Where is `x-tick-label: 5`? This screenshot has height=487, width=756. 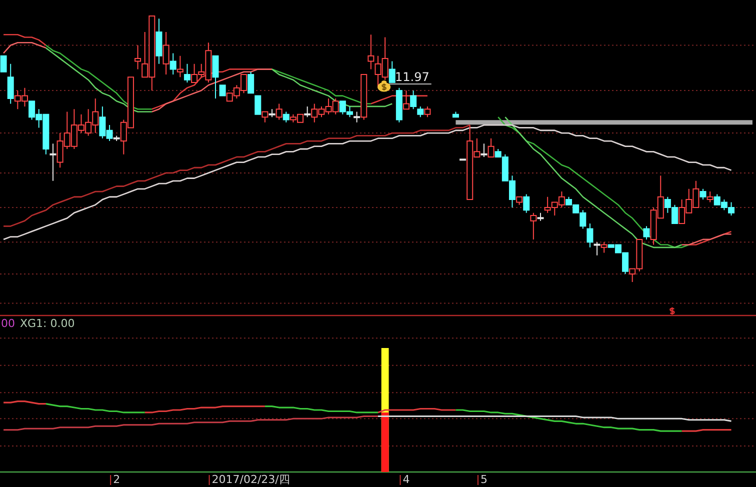 x-tick-label: 5 is located at coordinates (484, 479).